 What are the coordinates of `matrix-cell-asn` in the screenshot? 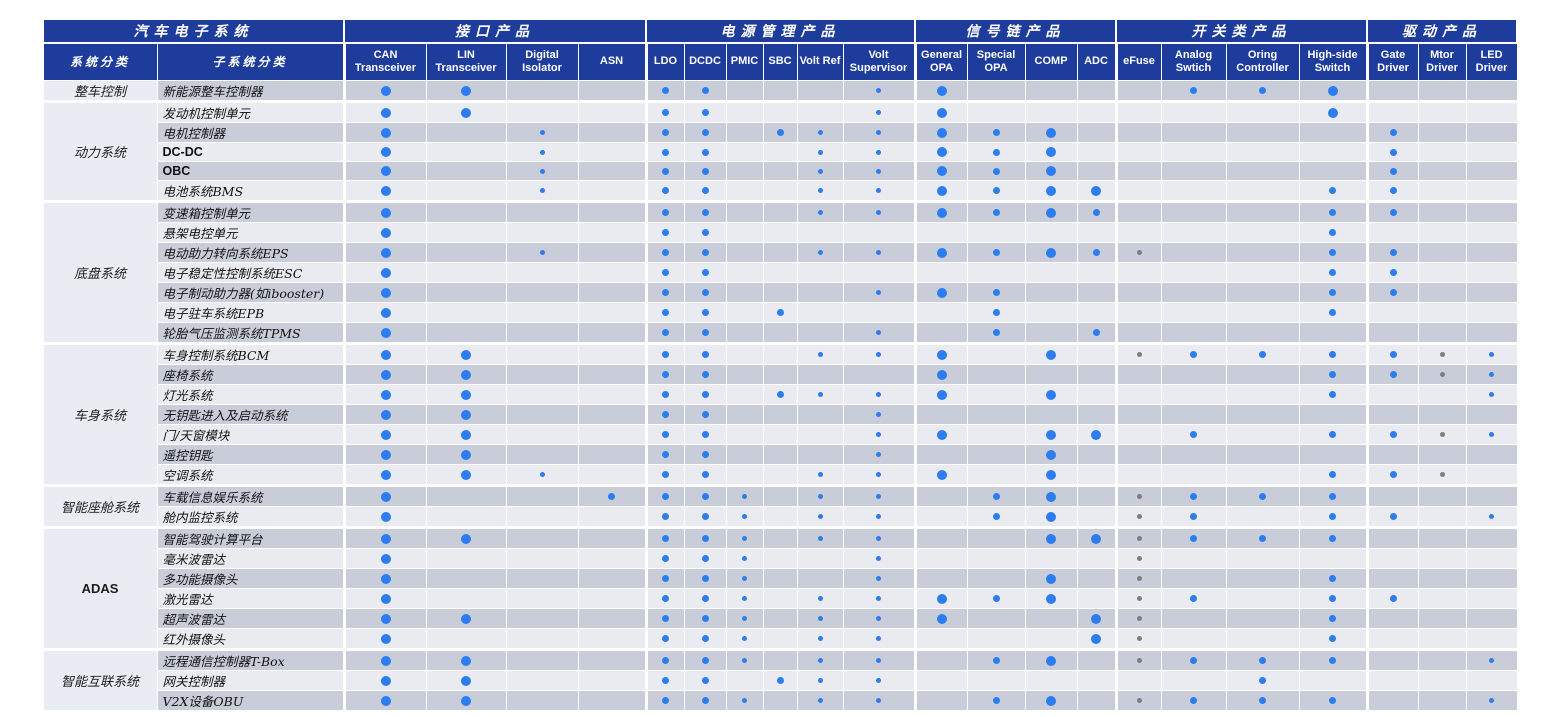 It's located at (612, 414).